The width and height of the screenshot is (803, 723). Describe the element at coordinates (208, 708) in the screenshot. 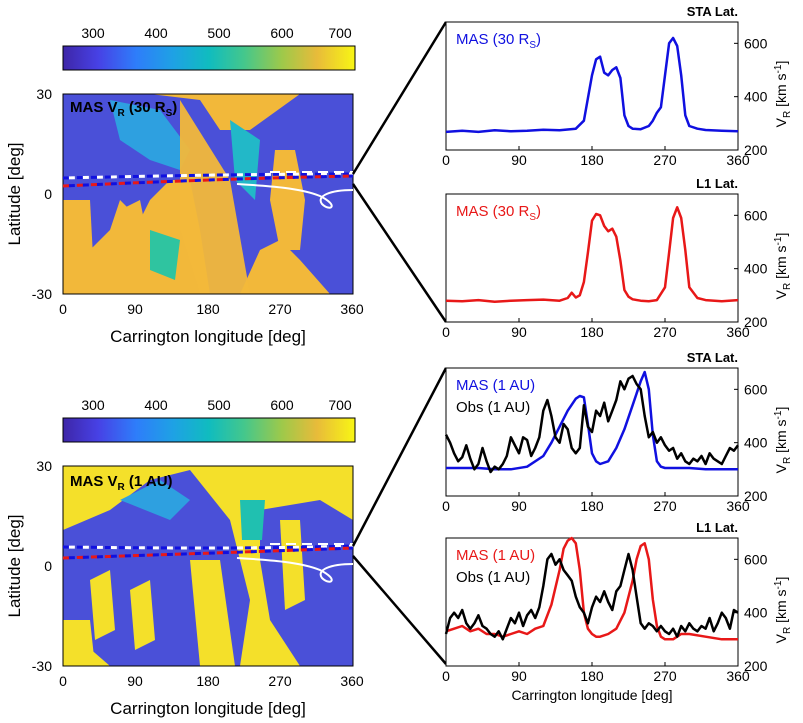

I see `map-1au-xlabel: Carrington longitude [deg]` at that location.